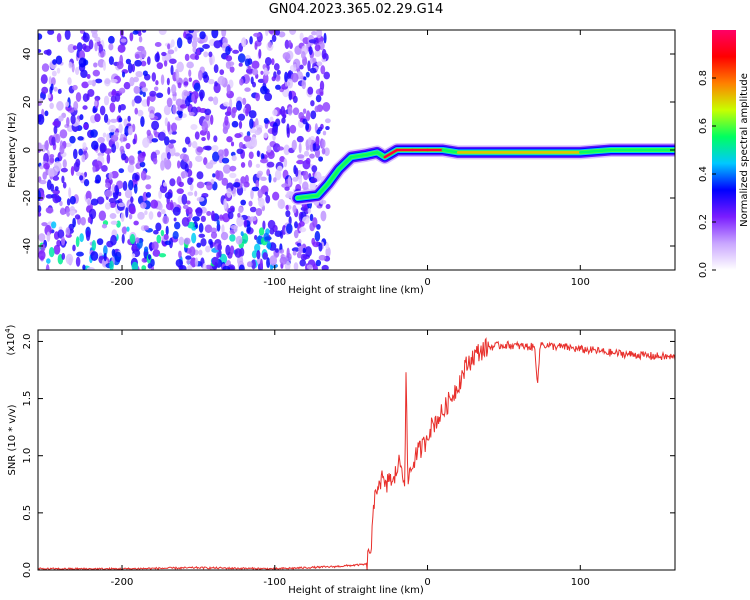 This screenshot has height=600, width=750. What do you see at coordinates (27, 513) in the screenshot?
I see `snr-y-tick-label: 0.5` at bounding box center [27, 513].